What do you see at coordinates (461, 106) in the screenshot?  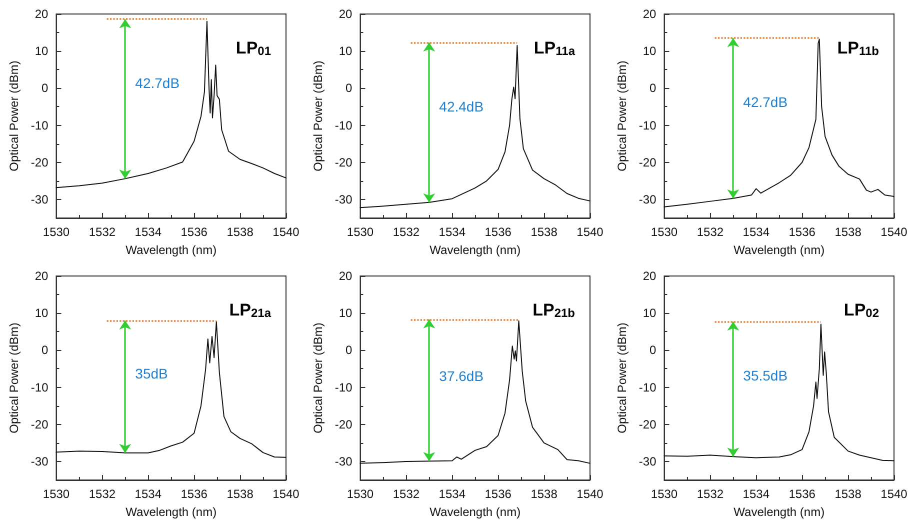 I see `annotation: 42.4dB` at bounding box center [461, 106].